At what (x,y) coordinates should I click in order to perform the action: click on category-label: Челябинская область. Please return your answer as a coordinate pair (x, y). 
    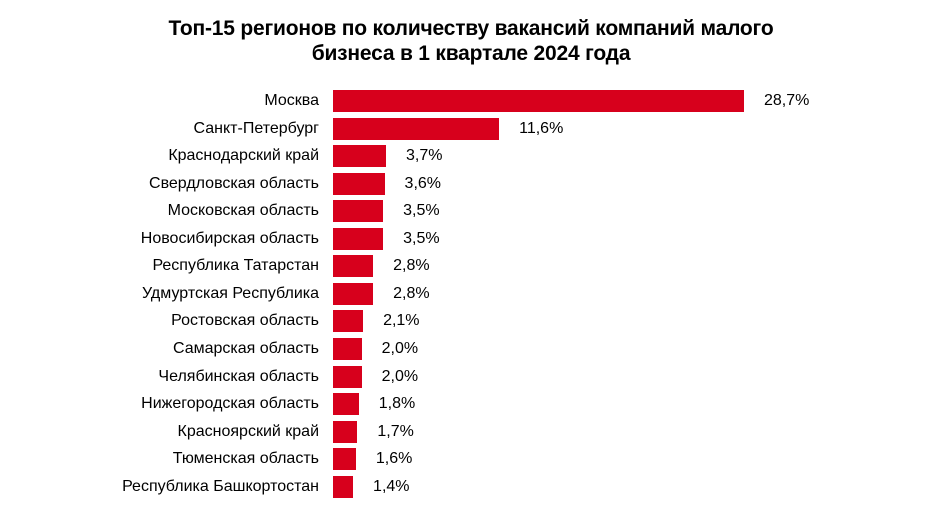
    Looking at the image, I should click on (238, 376).